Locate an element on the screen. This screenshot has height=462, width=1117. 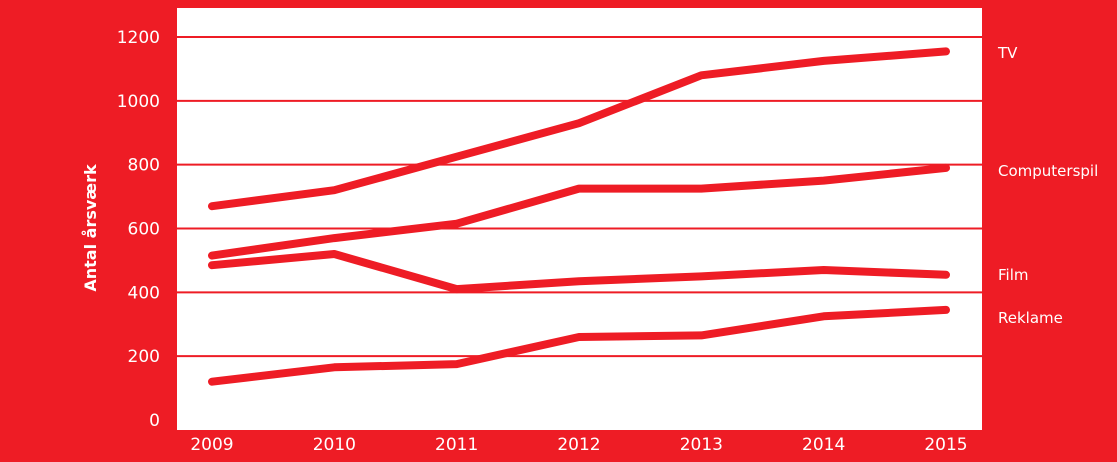
y-tick-label-400: 400 is located at coordinates (144, 293).